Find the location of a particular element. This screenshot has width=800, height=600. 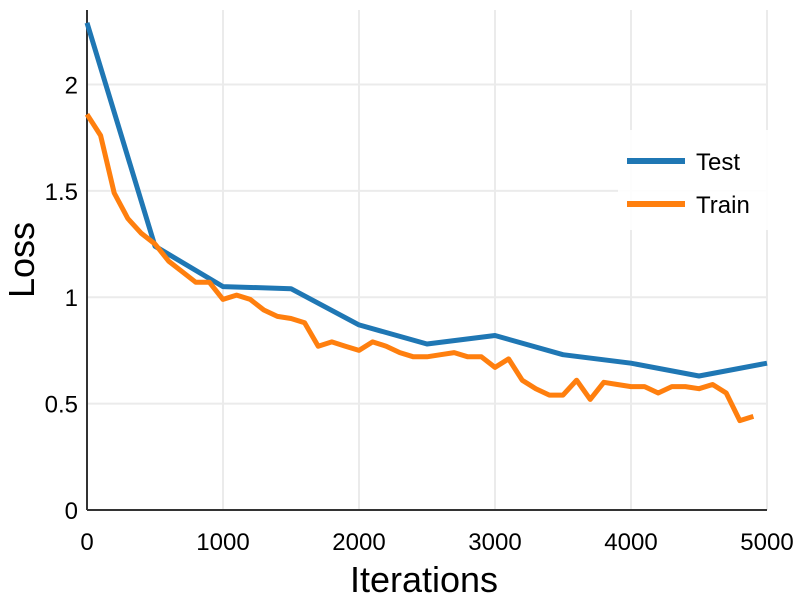

legend-label-train: Train is located at coordinates (723, 205).